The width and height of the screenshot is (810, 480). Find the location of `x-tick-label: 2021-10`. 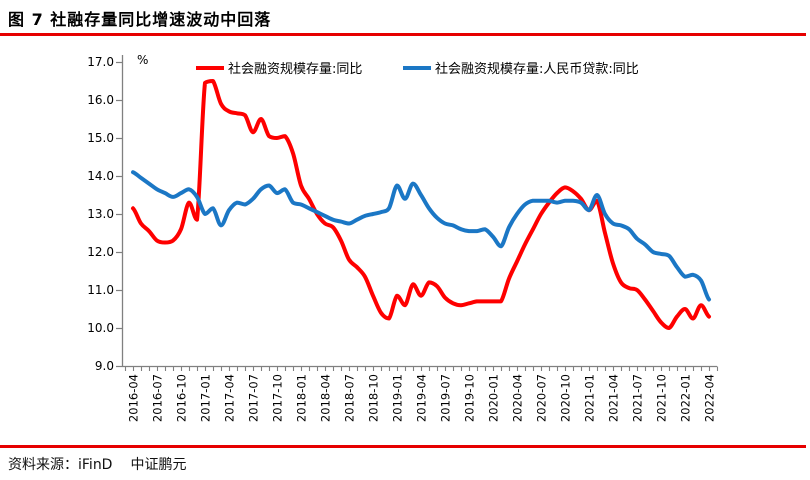

x-tick-label: 2021-10 is located at coordinates (662, 398).